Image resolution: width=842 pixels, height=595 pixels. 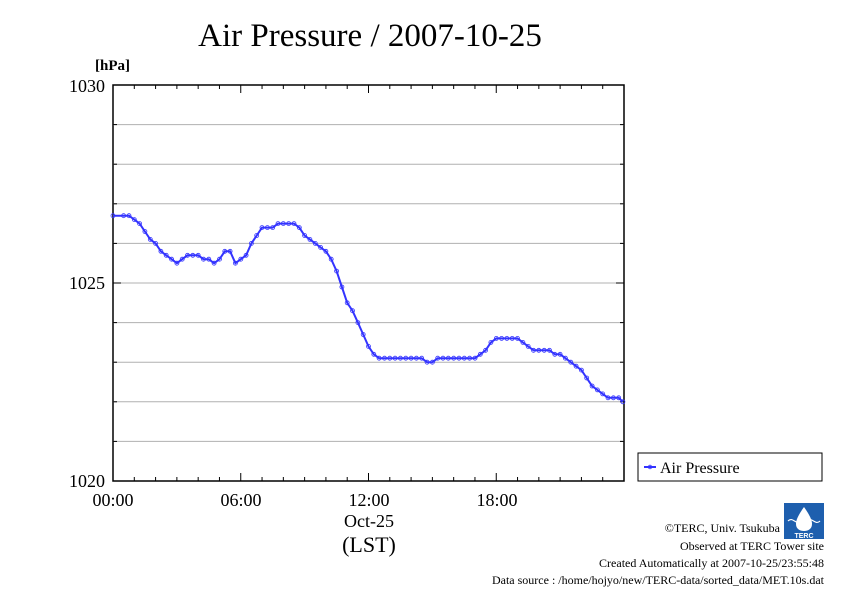 What do you see at coordinates (496, 500) in the screenshot?
I see `x-tick-label-1800: 18:00` at bounding box center [496, 500].